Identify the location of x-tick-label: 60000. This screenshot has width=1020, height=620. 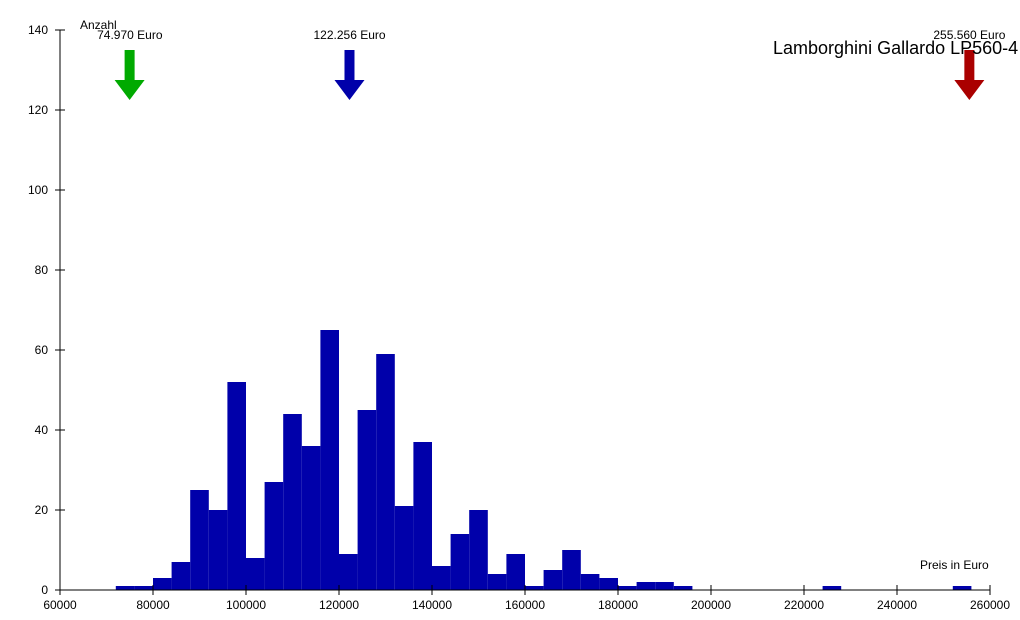
(60, 605).